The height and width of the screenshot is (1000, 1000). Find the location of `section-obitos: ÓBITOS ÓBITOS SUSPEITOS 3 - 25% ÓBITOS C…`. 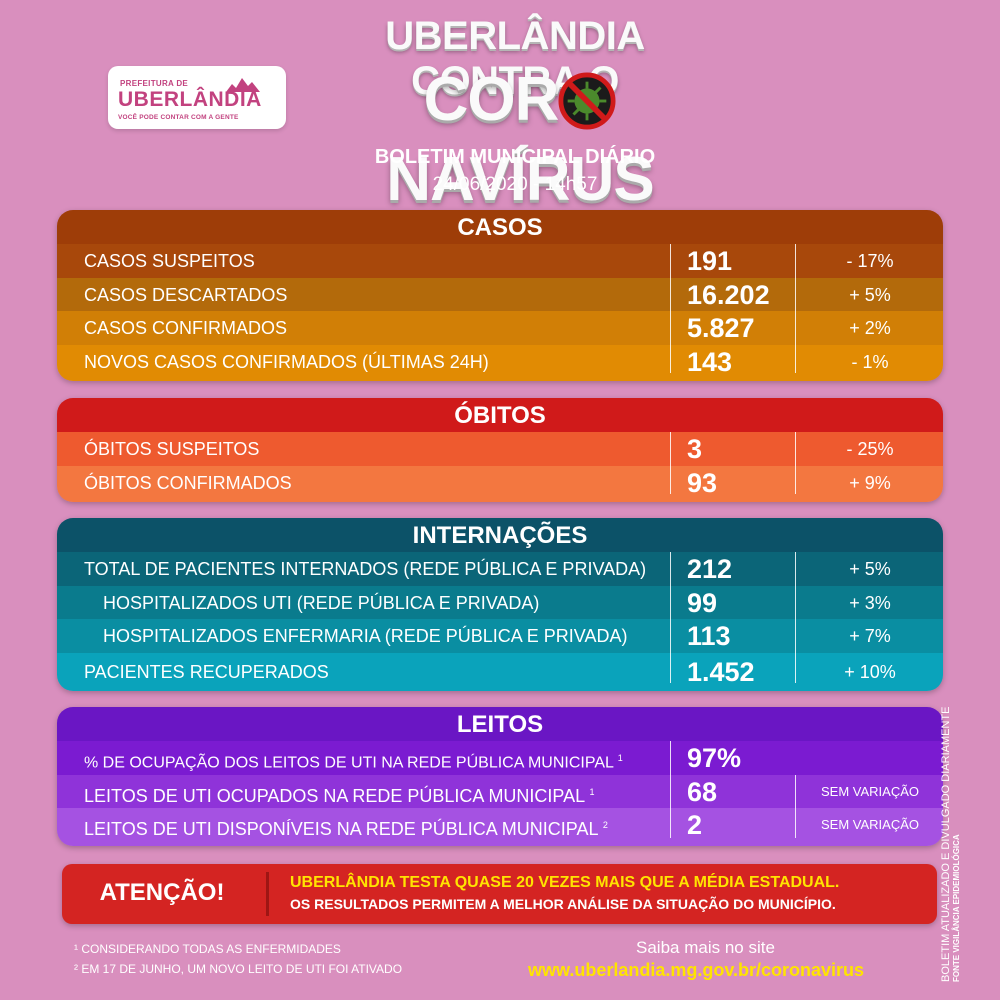

section-obitos: ÓBITOS ÓBITOS SUSPEITOS 3 - 25% ÓBITOS C… is located at coordinates (500, 450).